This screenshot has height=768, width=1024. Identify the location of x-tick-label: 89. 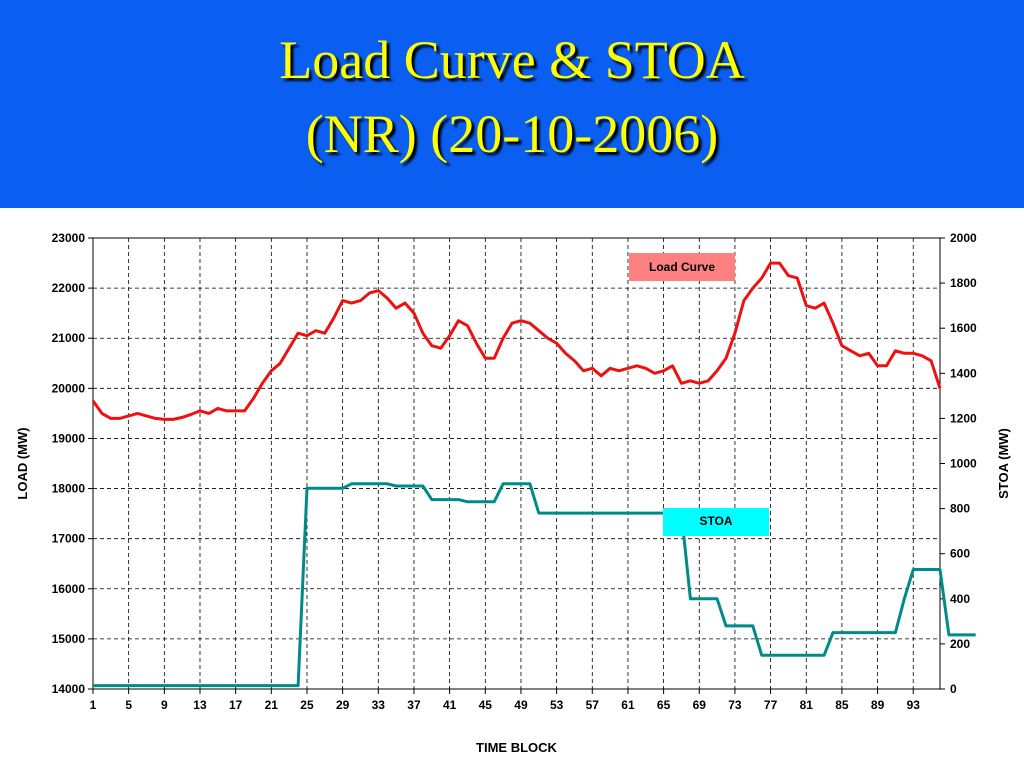
(878, 705).